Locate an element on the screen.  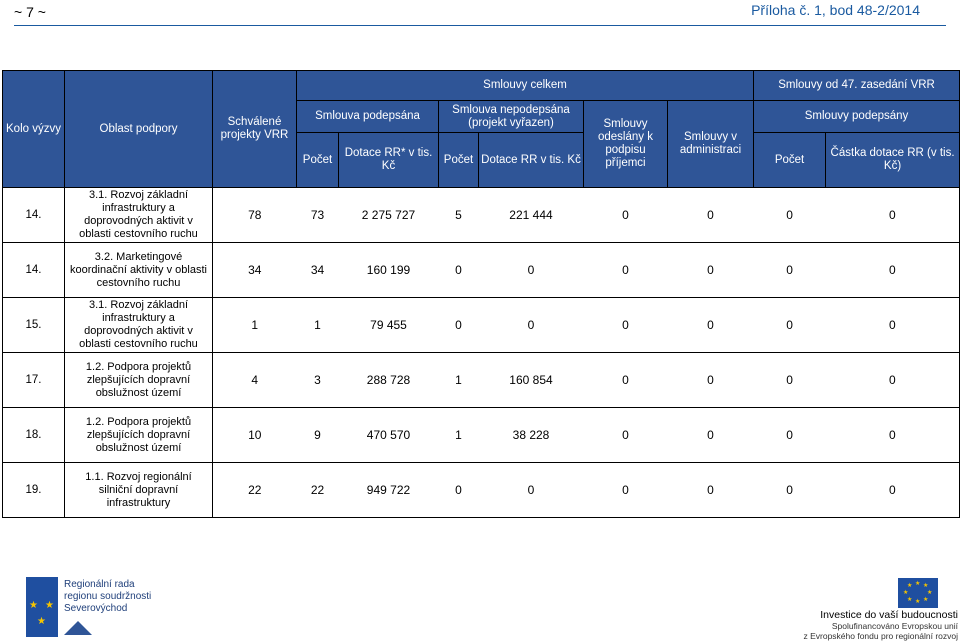
cell-value: 78 is located at coordinates (254, 215).